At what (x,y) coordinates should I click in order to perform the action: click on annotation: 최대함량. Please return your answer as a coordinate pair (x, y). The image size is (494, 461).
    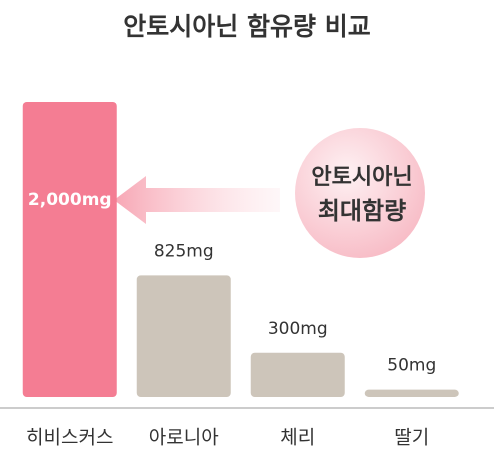
    Looking at the image, I should click on (362, 211).